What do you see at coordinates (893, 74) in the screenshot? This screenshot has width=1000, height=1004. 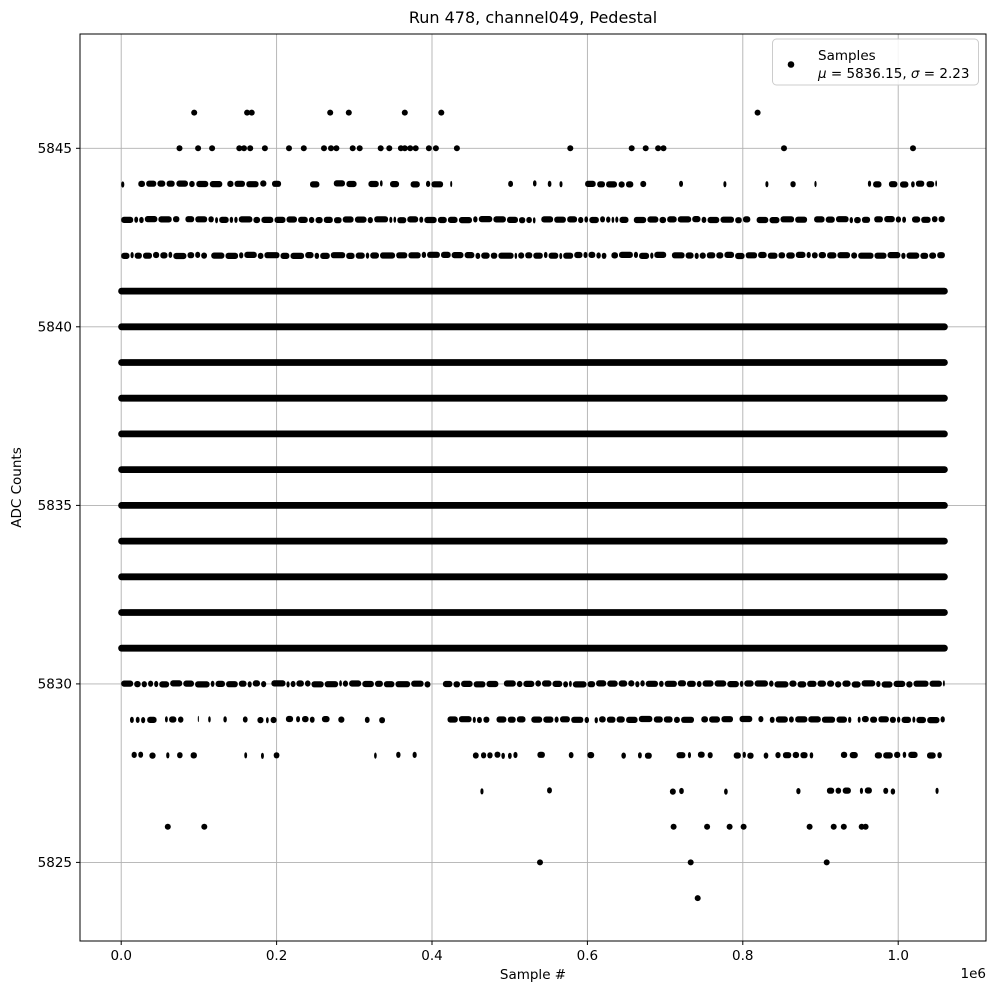 I see `legend-label-stats: μ = 5836.15, σ = 2.23` at bounding box center [893, 74].